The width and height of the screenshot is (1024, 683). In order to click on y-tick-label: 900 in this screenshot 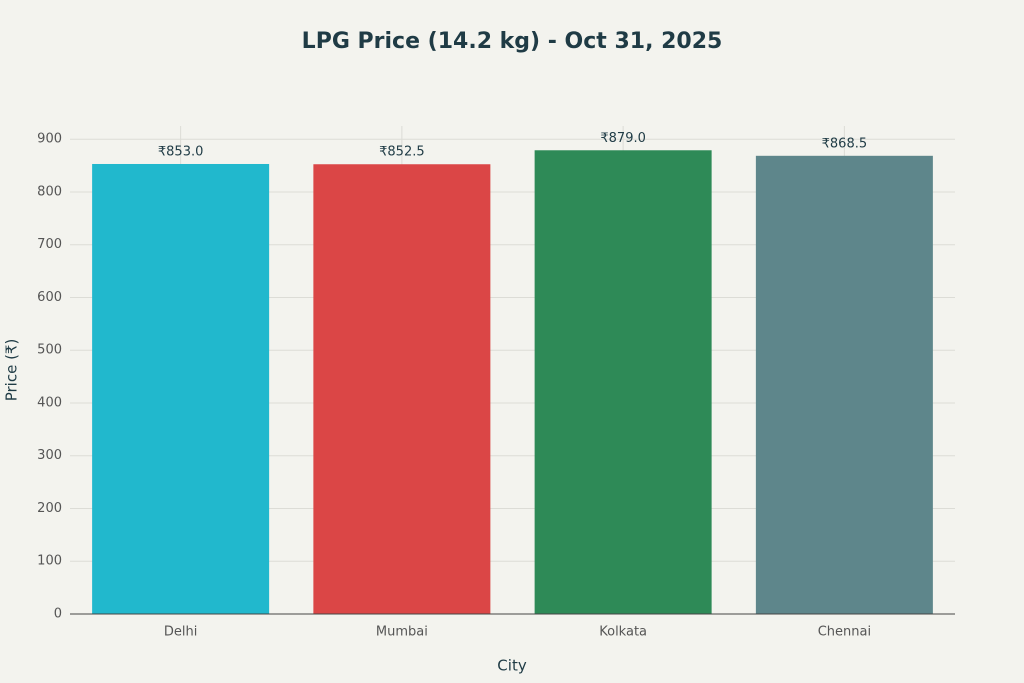, I will do `click(49, 139)`.